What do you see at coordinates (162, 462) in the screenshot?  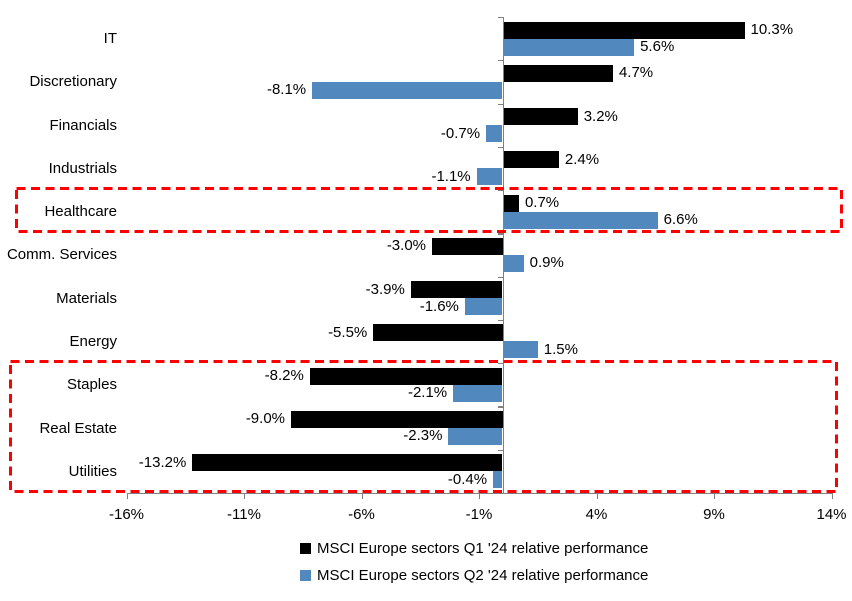 I see `value-label: -13.2%` at bounding box center [162, 462].